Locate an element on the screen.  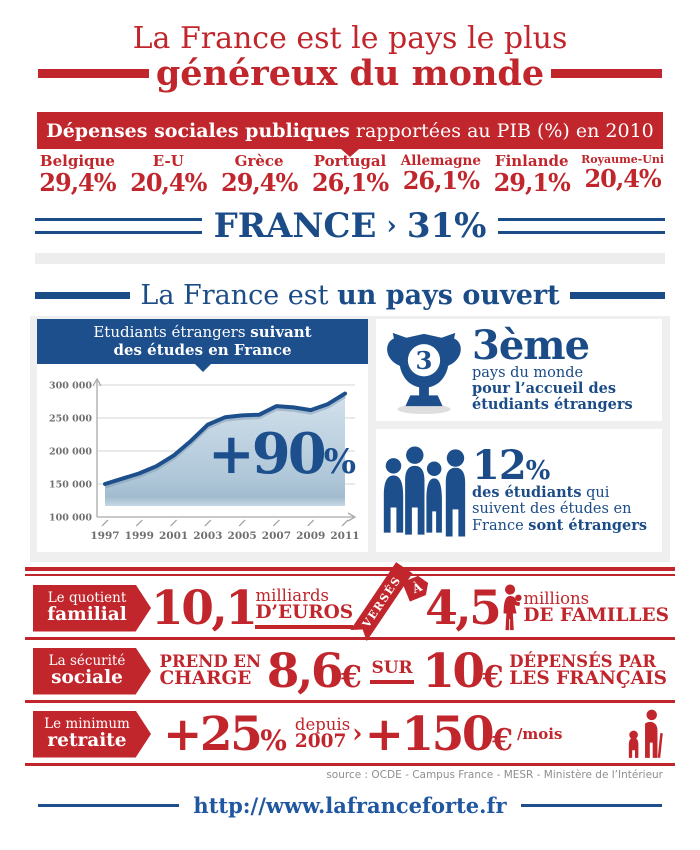
quotient-amount-unit: milliards D’EUROS is located at coordinates (304, 607).